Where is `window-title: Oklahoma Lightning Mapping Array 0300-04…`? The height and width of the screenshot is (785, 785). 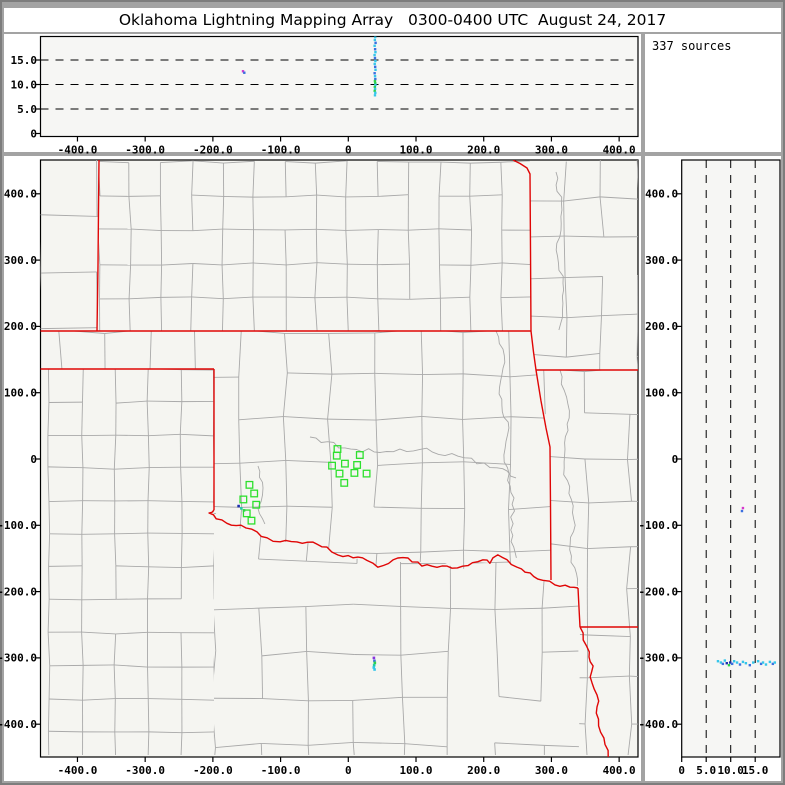 window-title: Oklahoma Lightning Mapping Array 0300-04… is located at coordinates (392, 20).